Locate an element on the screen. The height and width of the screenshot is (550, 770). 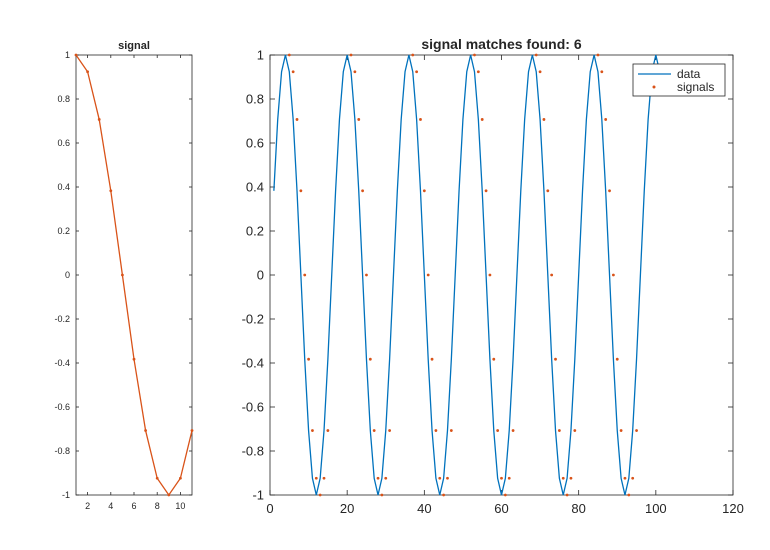
matches-y-tick-label: -0.4 is located at coordinates (253, 363).